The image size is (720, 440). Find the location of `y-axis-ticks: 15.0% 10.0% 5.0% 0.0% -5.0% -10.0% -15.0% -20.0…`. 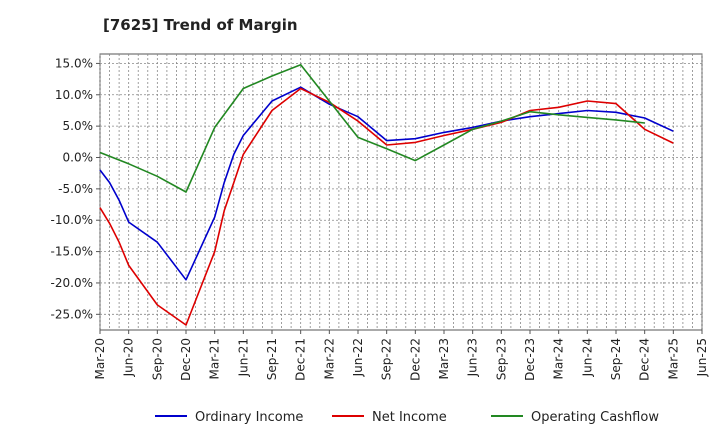

y-axis-ticks: 15.0% 10.0% 5.0% 0.0% -5.0% -10.0% -15.0% -20.0… is located at coordinates (75, 188).